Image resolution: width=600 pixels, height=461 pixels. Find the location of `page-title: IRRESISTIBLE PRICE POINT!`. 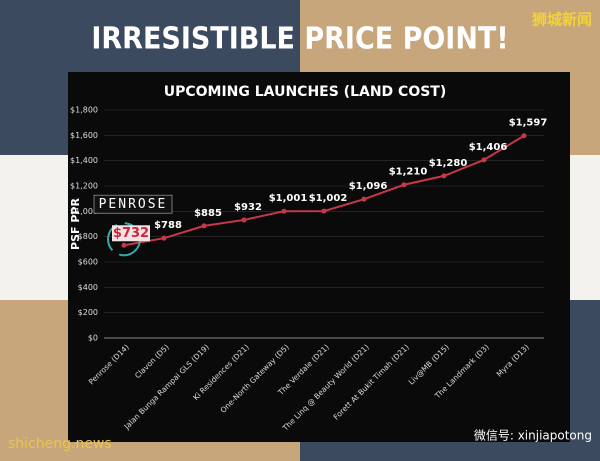

page-title: IRRESISTIBLE PRICE POINT! is located at coordinates (299, 39).